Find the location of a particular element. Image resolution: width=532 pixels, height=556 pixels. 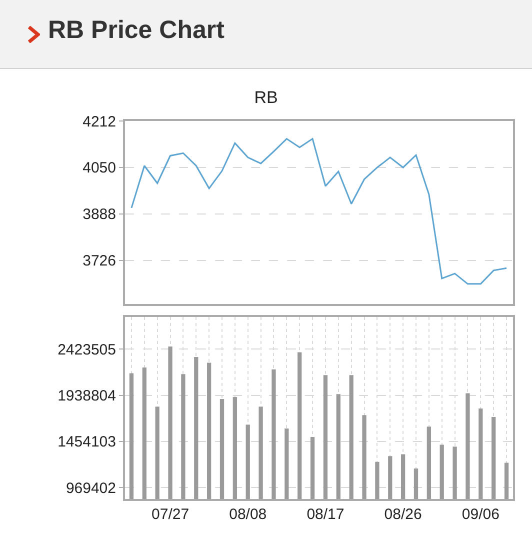

y-tick-label: 3726 is located at coordinates (99, 261).